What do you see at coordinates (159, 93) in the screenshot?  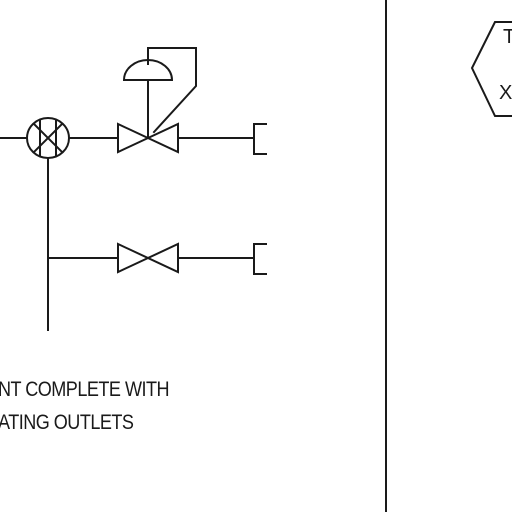 I see `valve-actuator` at bounding box center [159, 93].